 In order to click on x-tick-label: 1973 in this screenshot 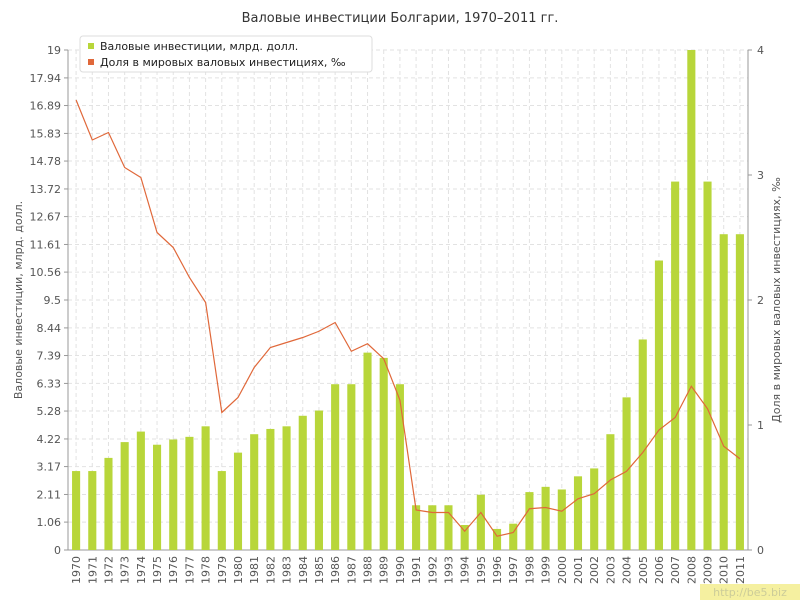, I will do `click(125, 570)`.